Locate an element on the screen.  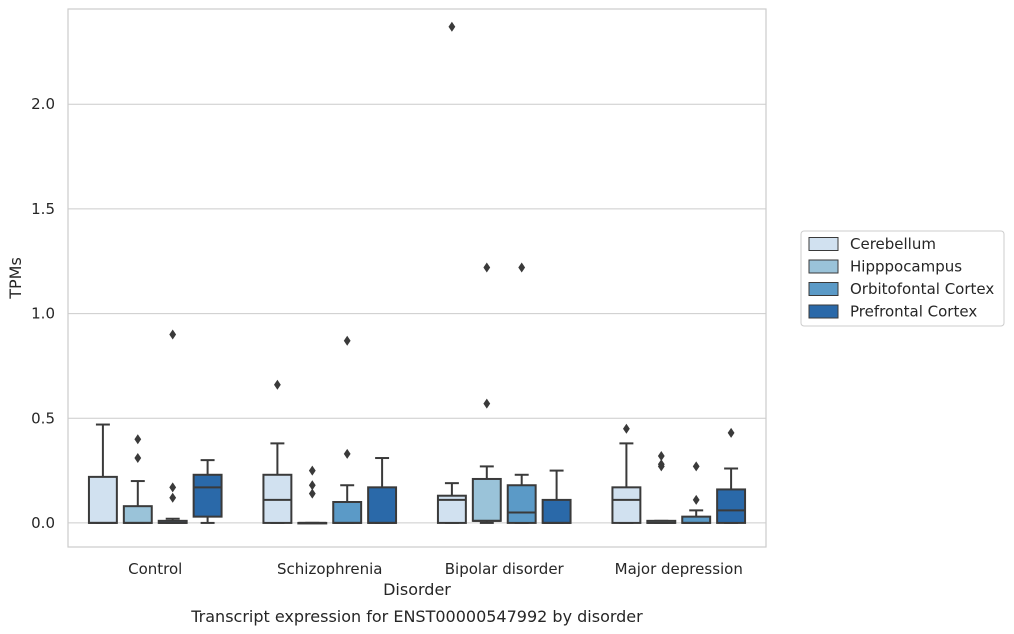
legend-label: Prefrontal Cortex is located at coordinates (913, 312).